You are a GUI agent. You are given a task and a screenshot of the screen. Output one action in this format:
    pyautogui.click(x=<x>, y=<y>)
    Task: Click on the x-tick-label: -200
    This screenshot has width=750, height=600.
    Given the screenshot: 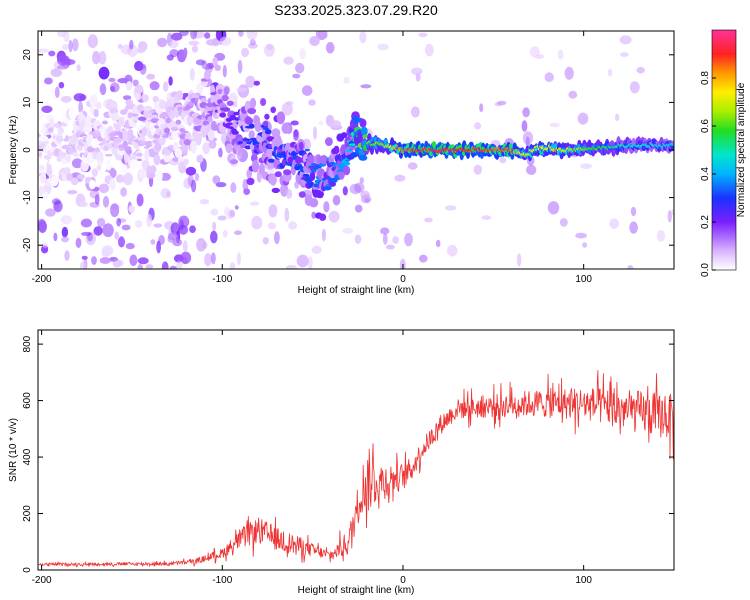 What is the action you would take?
    pyautogui.click(x=42, y=580)
    